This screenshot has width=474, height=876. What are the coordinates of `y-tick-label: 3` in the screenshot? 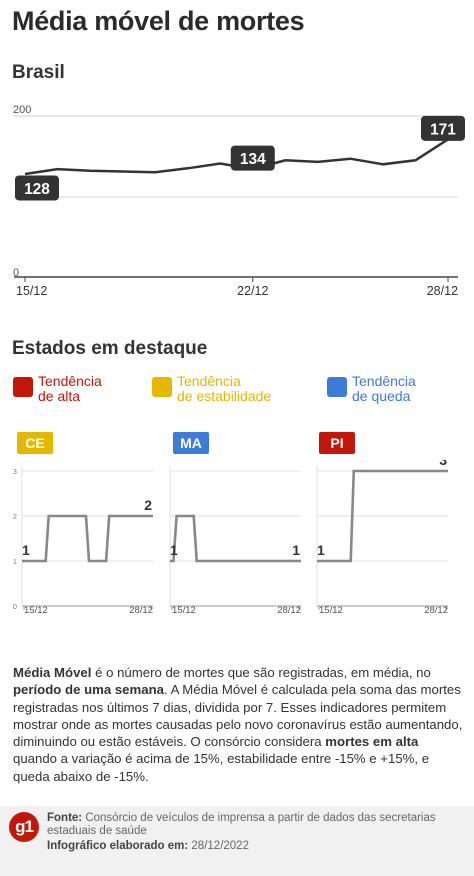 It's located at (15, 472).